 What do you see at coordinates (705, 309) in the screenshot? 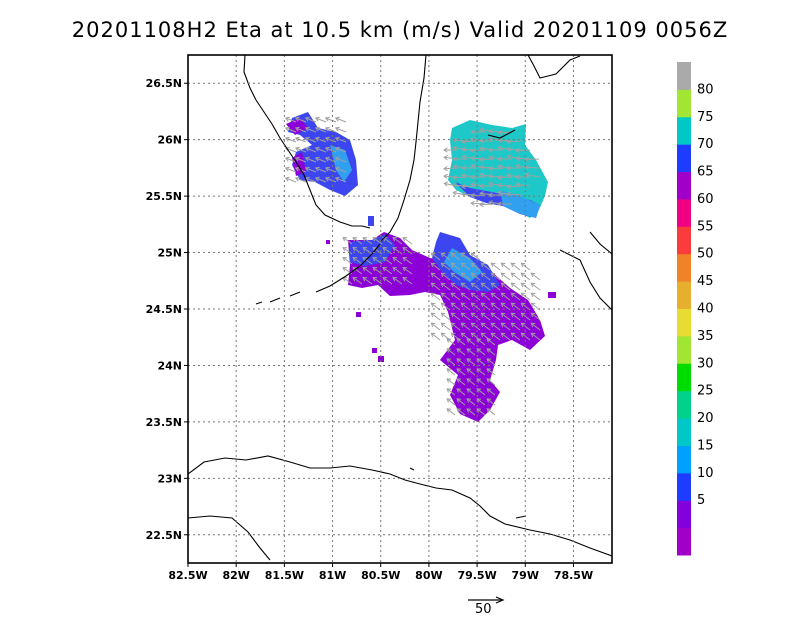
I see `colorbar-label: 40` at bounding box center [705, 309].